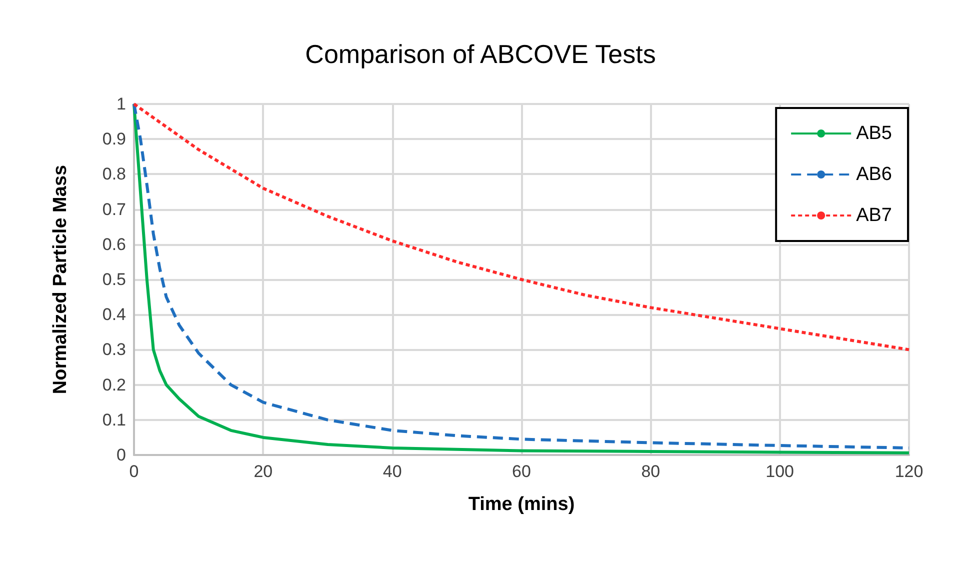 The height and width of the screenshot is (580, 961). What do you see at coordinates (114, 384) in the screenshot?
I see `y-tick-label: 0.2` at bounding box center [114, 384].